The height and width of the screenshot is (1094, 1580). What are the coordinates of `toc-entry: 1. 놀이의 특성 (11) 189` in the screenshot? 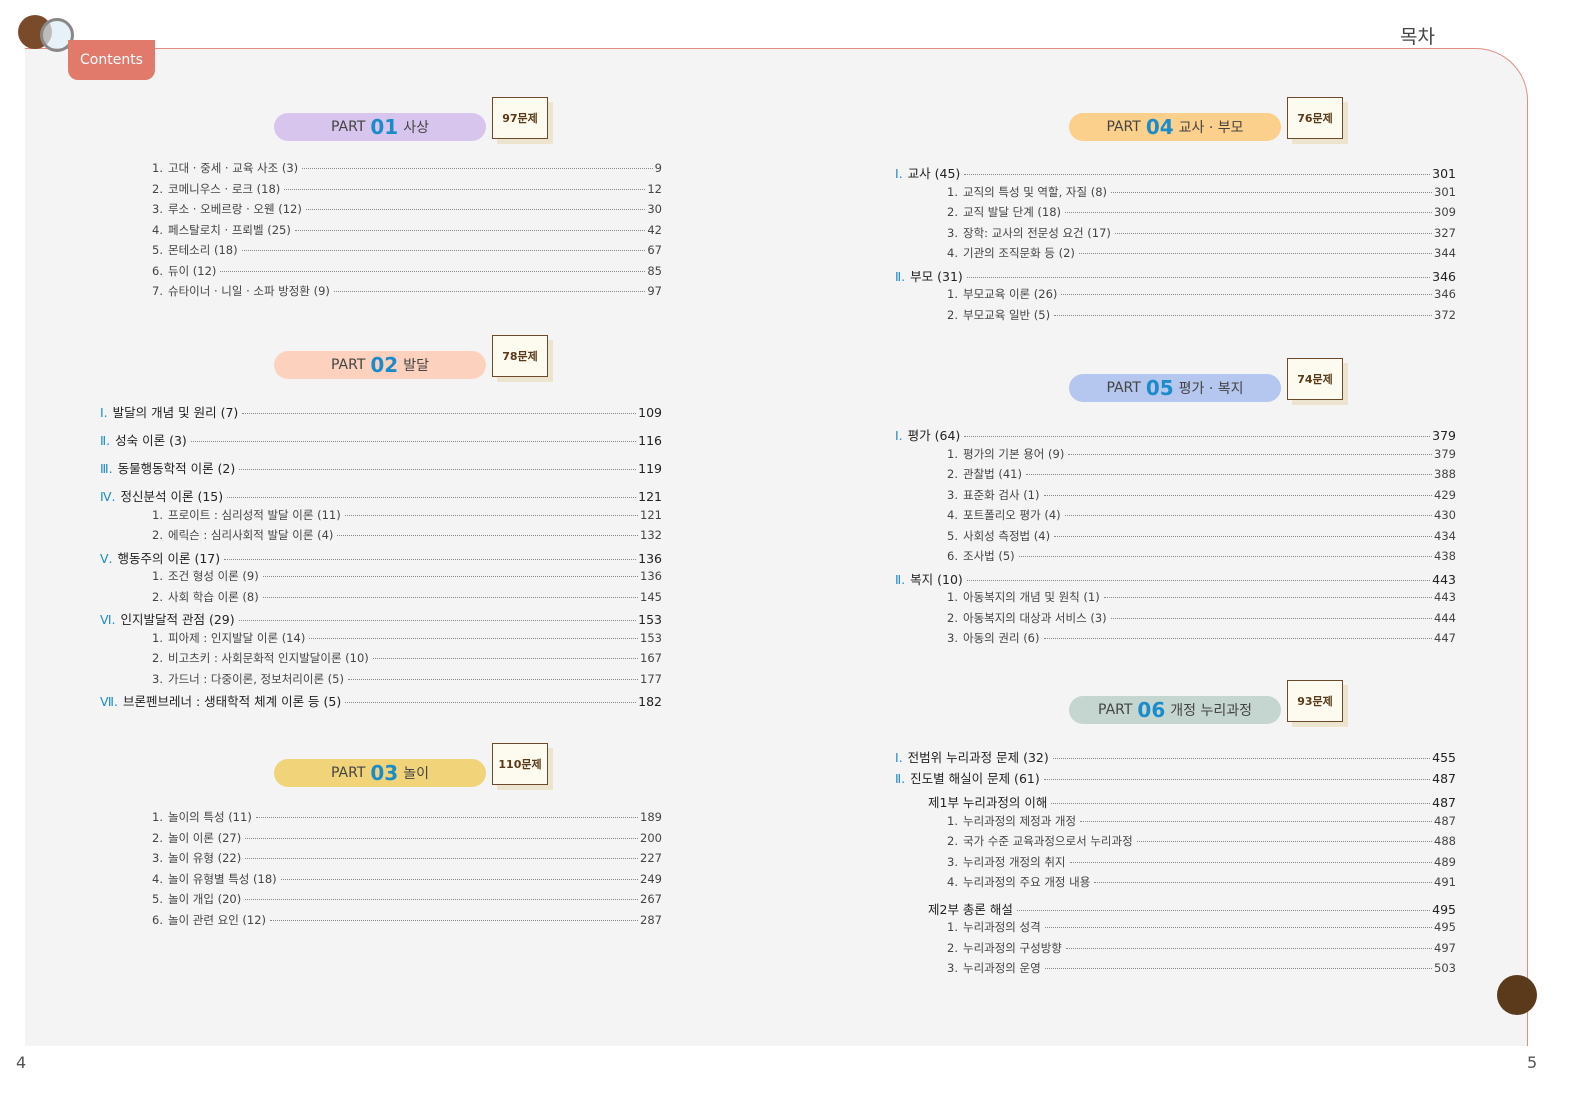 It's located at (381, 819).